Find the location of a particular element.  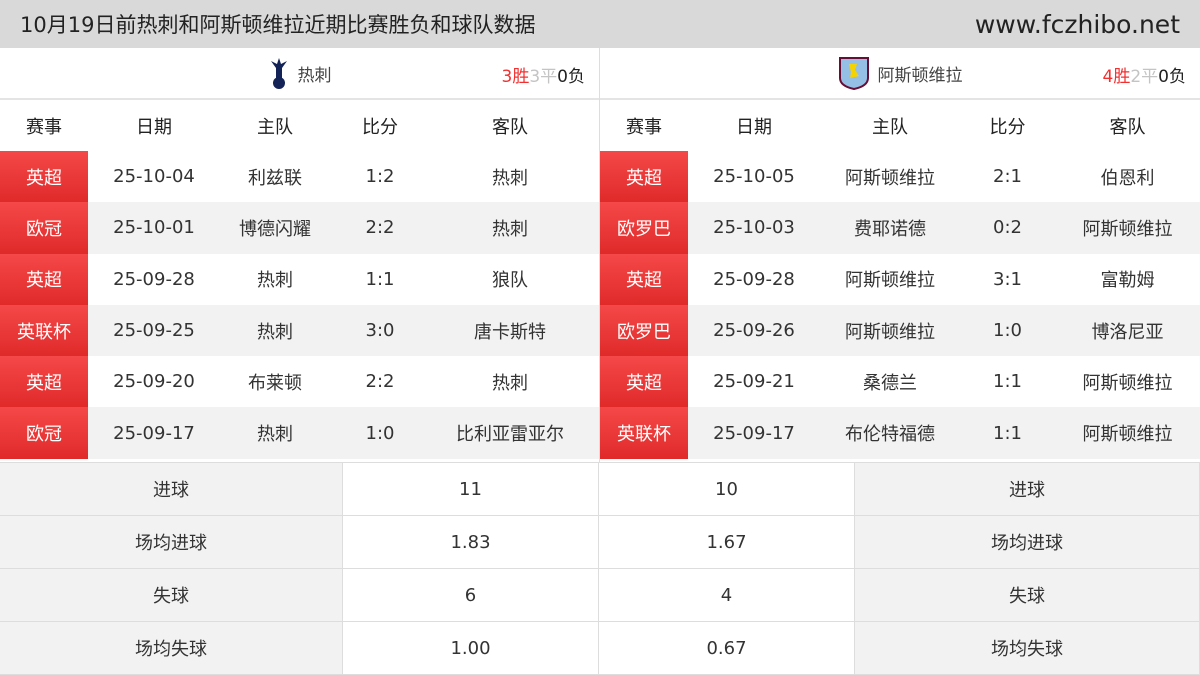

score-cell: 1:2 is located at coordinates (380, 177).